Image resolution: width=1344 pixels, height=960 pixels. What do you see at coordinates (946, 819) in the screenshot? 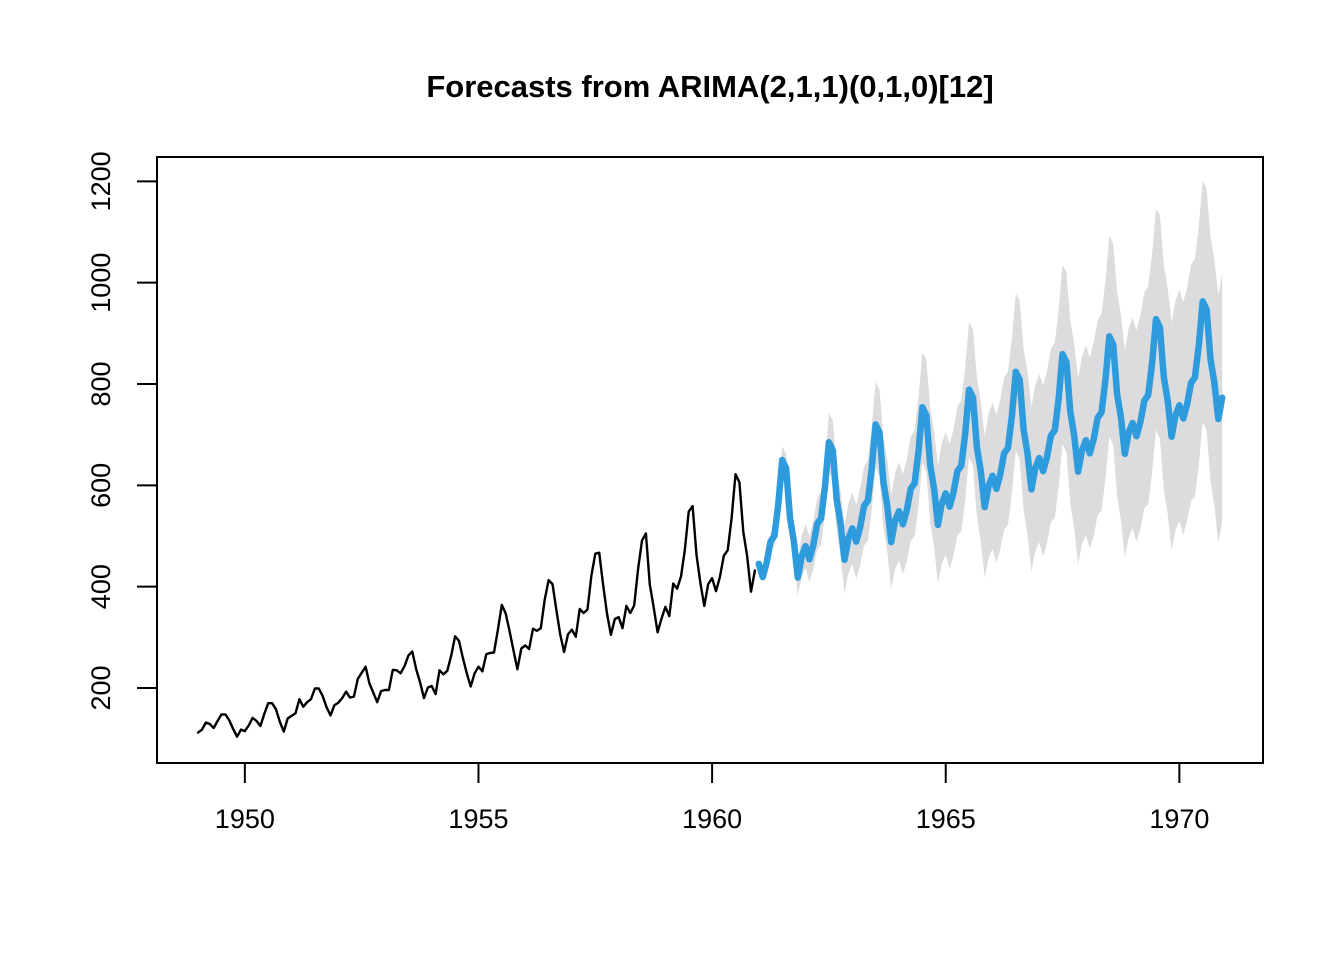
I see `x-tick-label: 1965` at bounding box center [946, 819].